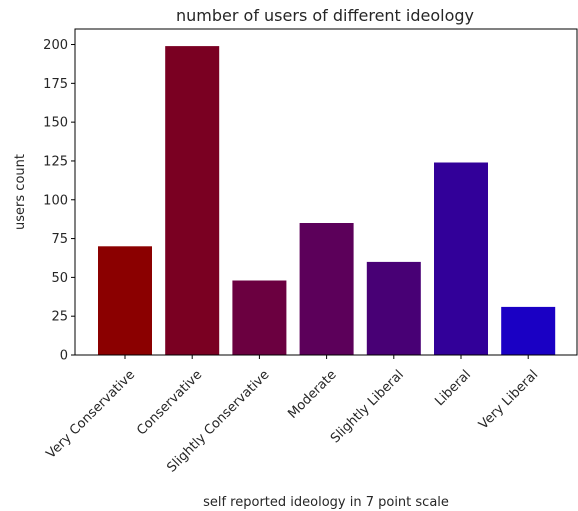 This screenshot has width=578, height=511. Describe the element at coordinates (91, 414) in the screenshot. I see `x-tick-label: Very Conservative` at that location.